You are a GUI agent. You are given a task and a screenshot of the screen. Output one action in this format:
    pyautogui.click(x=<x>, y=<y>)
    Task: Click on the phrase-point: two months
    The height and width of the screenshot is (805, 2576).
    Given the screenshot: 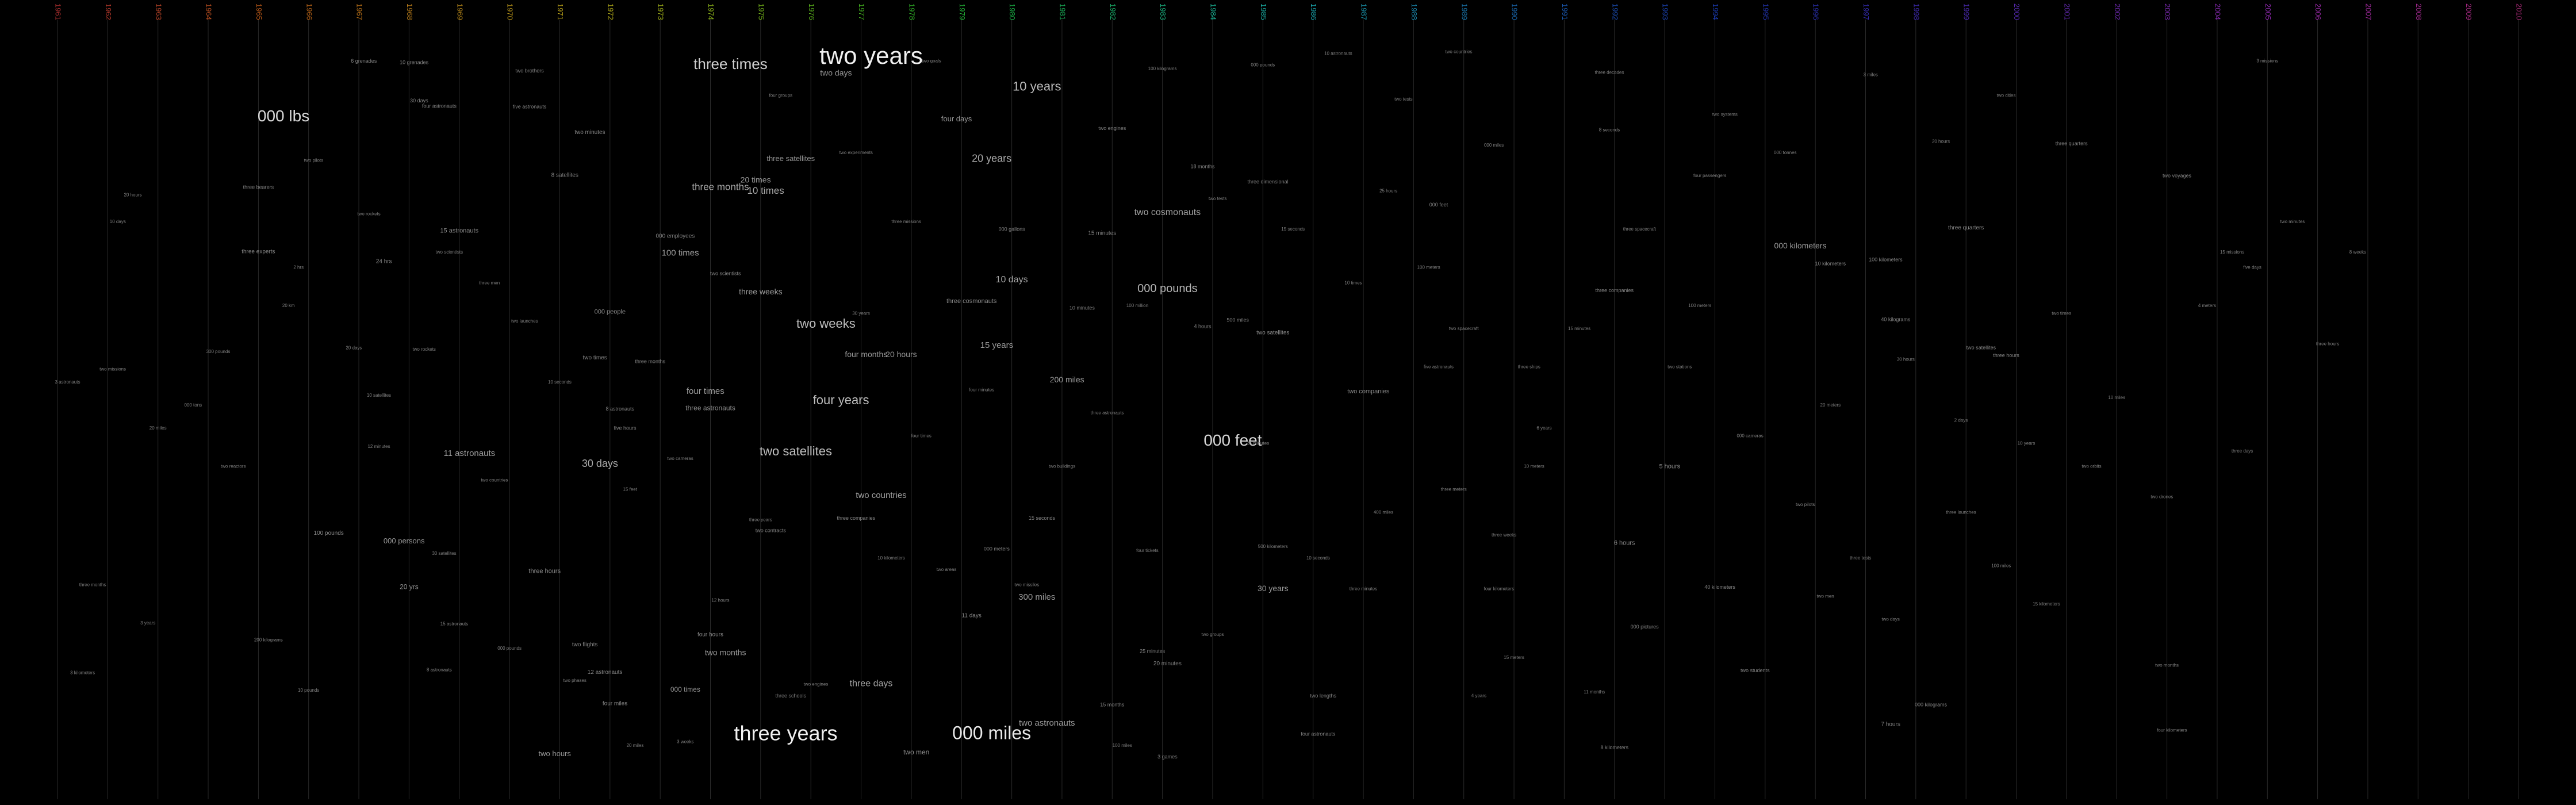 What is the action you would take?
    pyautogui.click(x=2167, y=665)
    